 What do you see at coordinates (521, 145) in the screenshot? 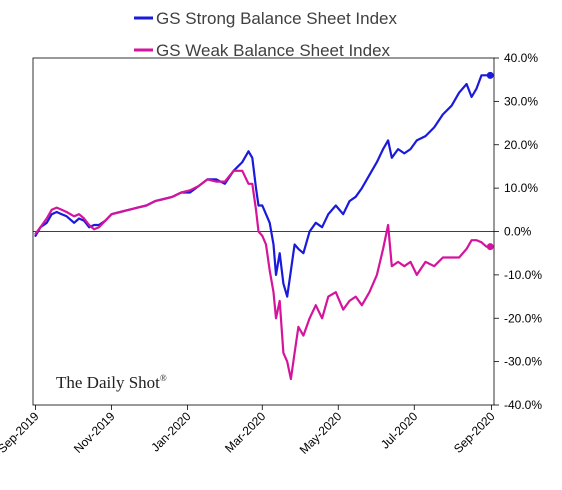
I see `y-tick-label: 20.0%` at bounding box center [521, 145].